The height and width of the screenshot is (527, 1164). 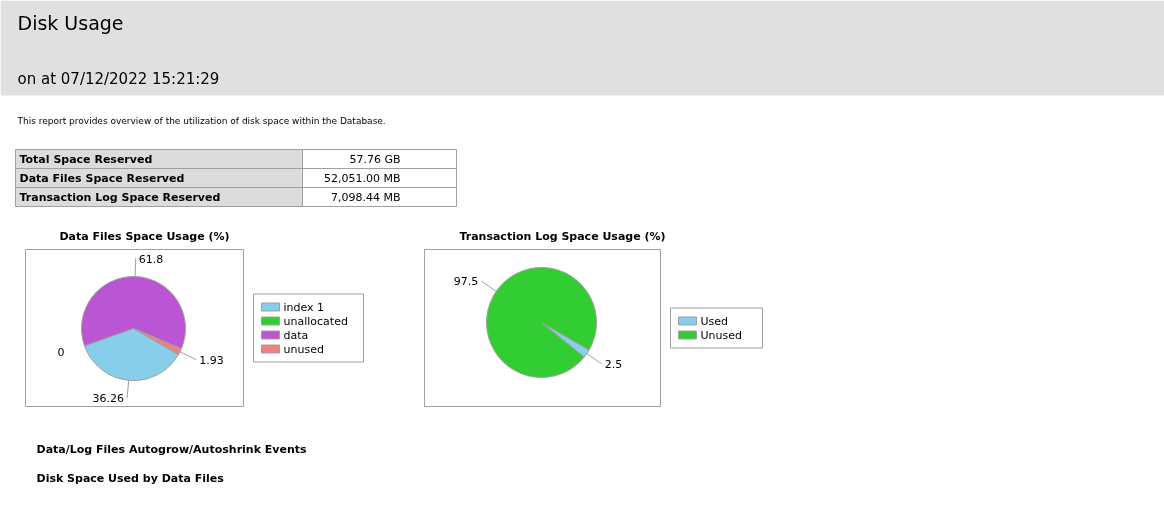 I want to click on text: 57.76 GB, so click(x=375, y=159).